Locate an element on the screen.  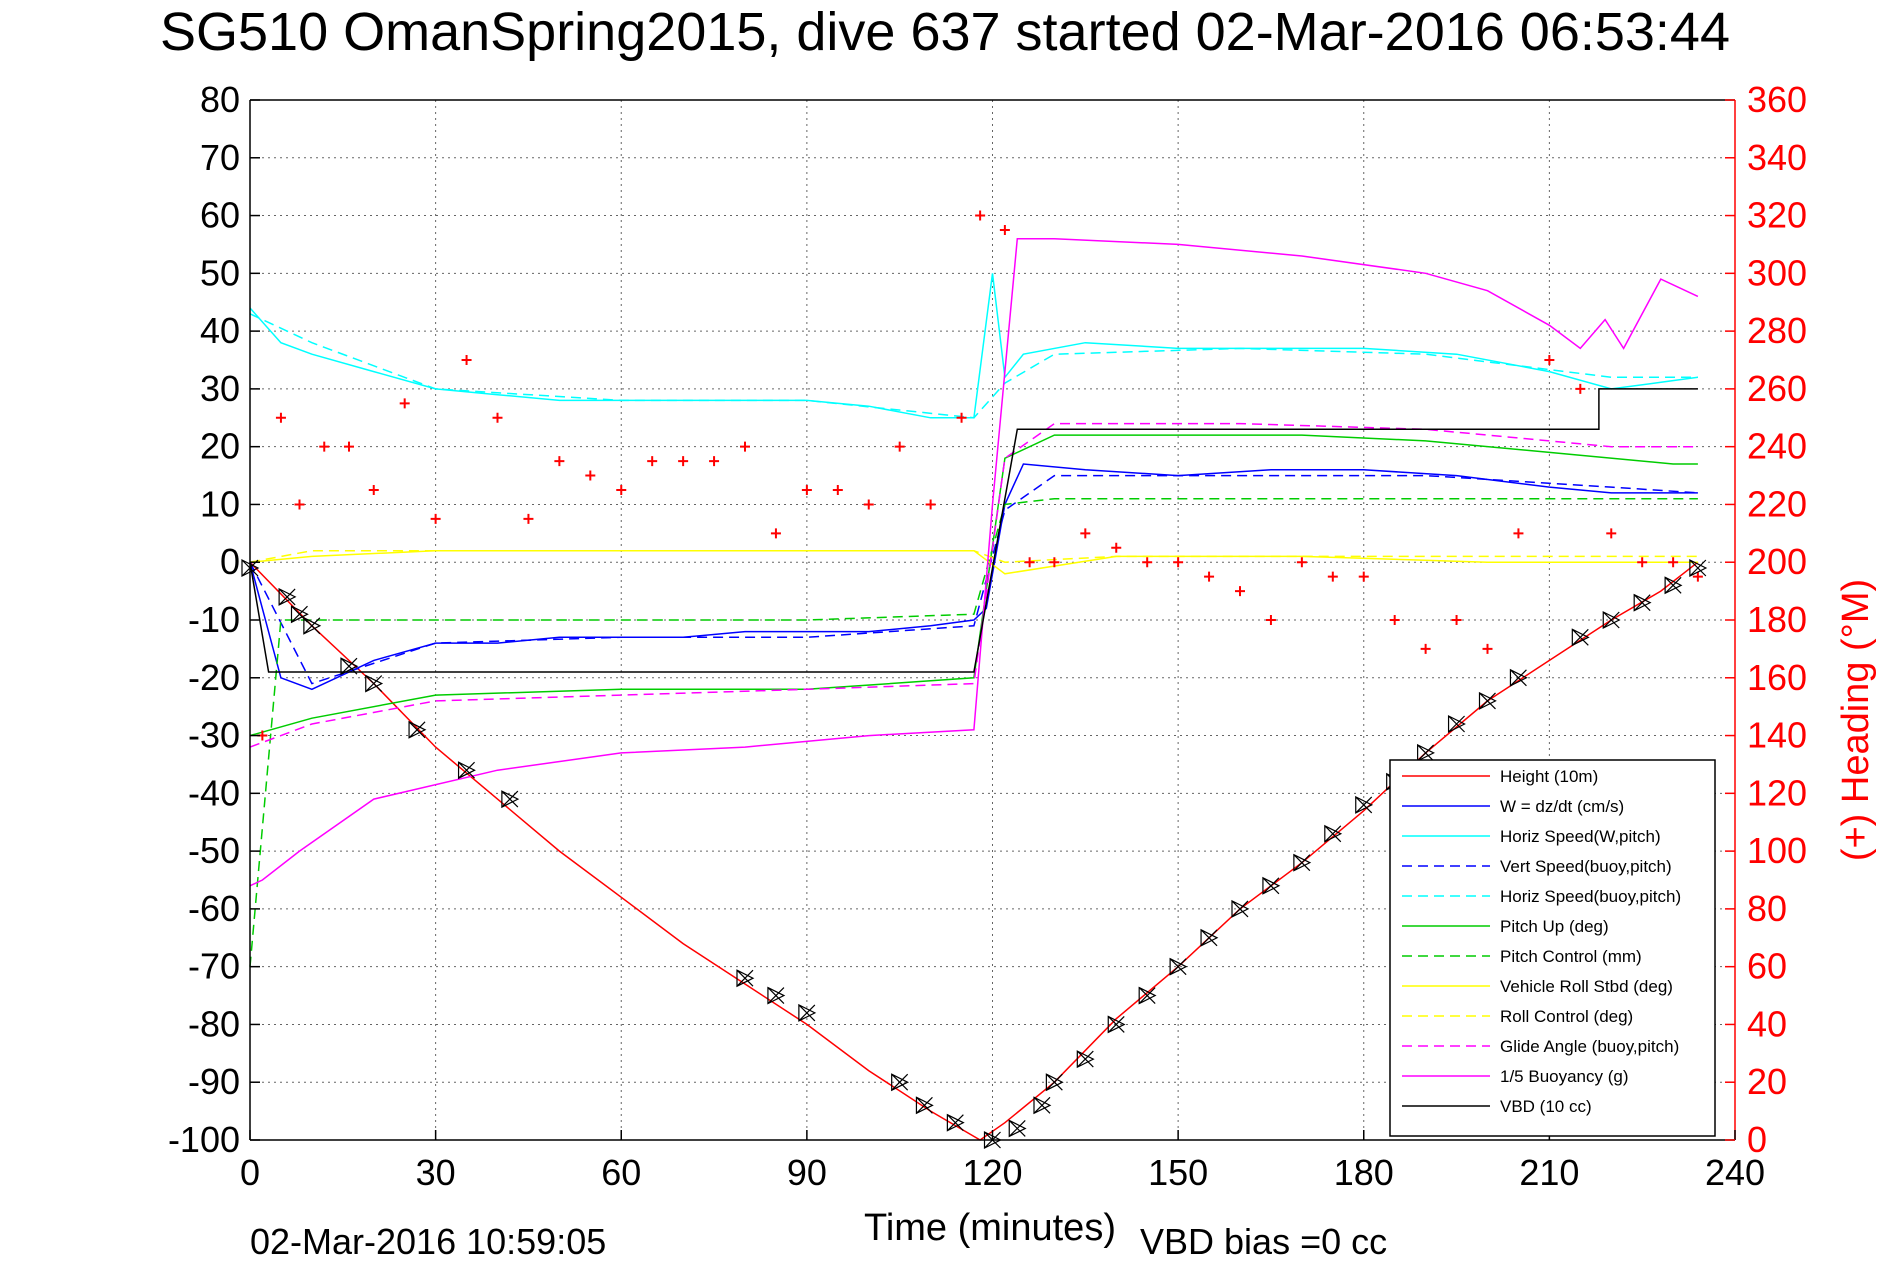
y-right-tick-label: 0 is located at coordinates (1757, 1139).